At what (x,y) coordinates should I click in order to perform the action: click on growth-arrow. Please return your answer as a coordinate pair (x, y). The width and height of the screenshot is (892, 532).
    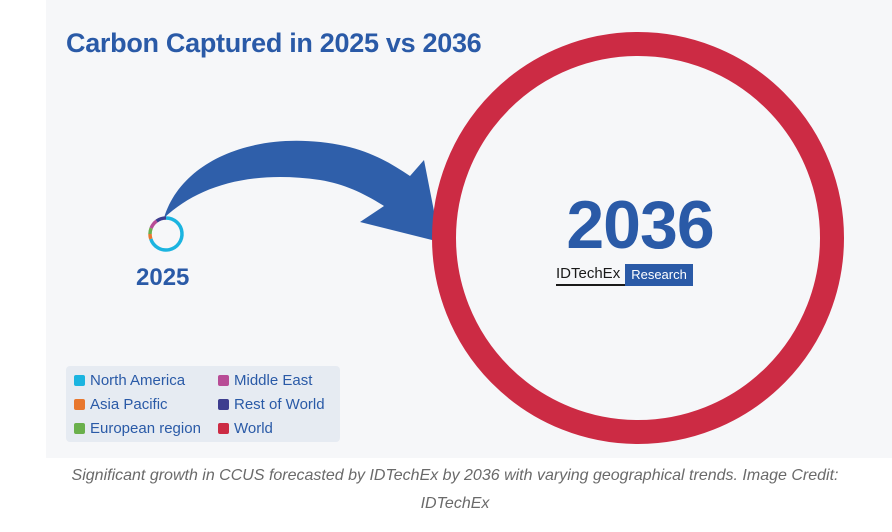
    Looking at the image, I should click on (302, 191).